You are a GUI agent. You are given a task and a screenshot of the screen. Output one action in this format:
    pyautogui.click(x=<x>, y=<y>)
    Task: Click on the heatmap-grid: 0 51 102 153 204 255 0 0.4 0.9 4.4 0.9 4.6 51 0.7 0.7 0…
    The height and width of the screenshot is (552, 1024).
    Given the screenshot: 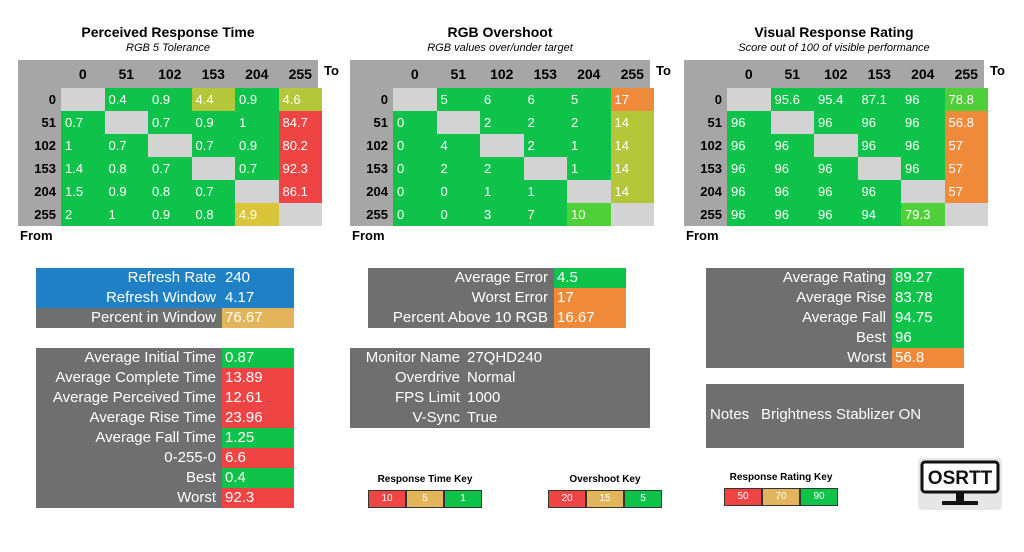 What is the action you would take?
    pyautogui.click(x=170, y=143)
    